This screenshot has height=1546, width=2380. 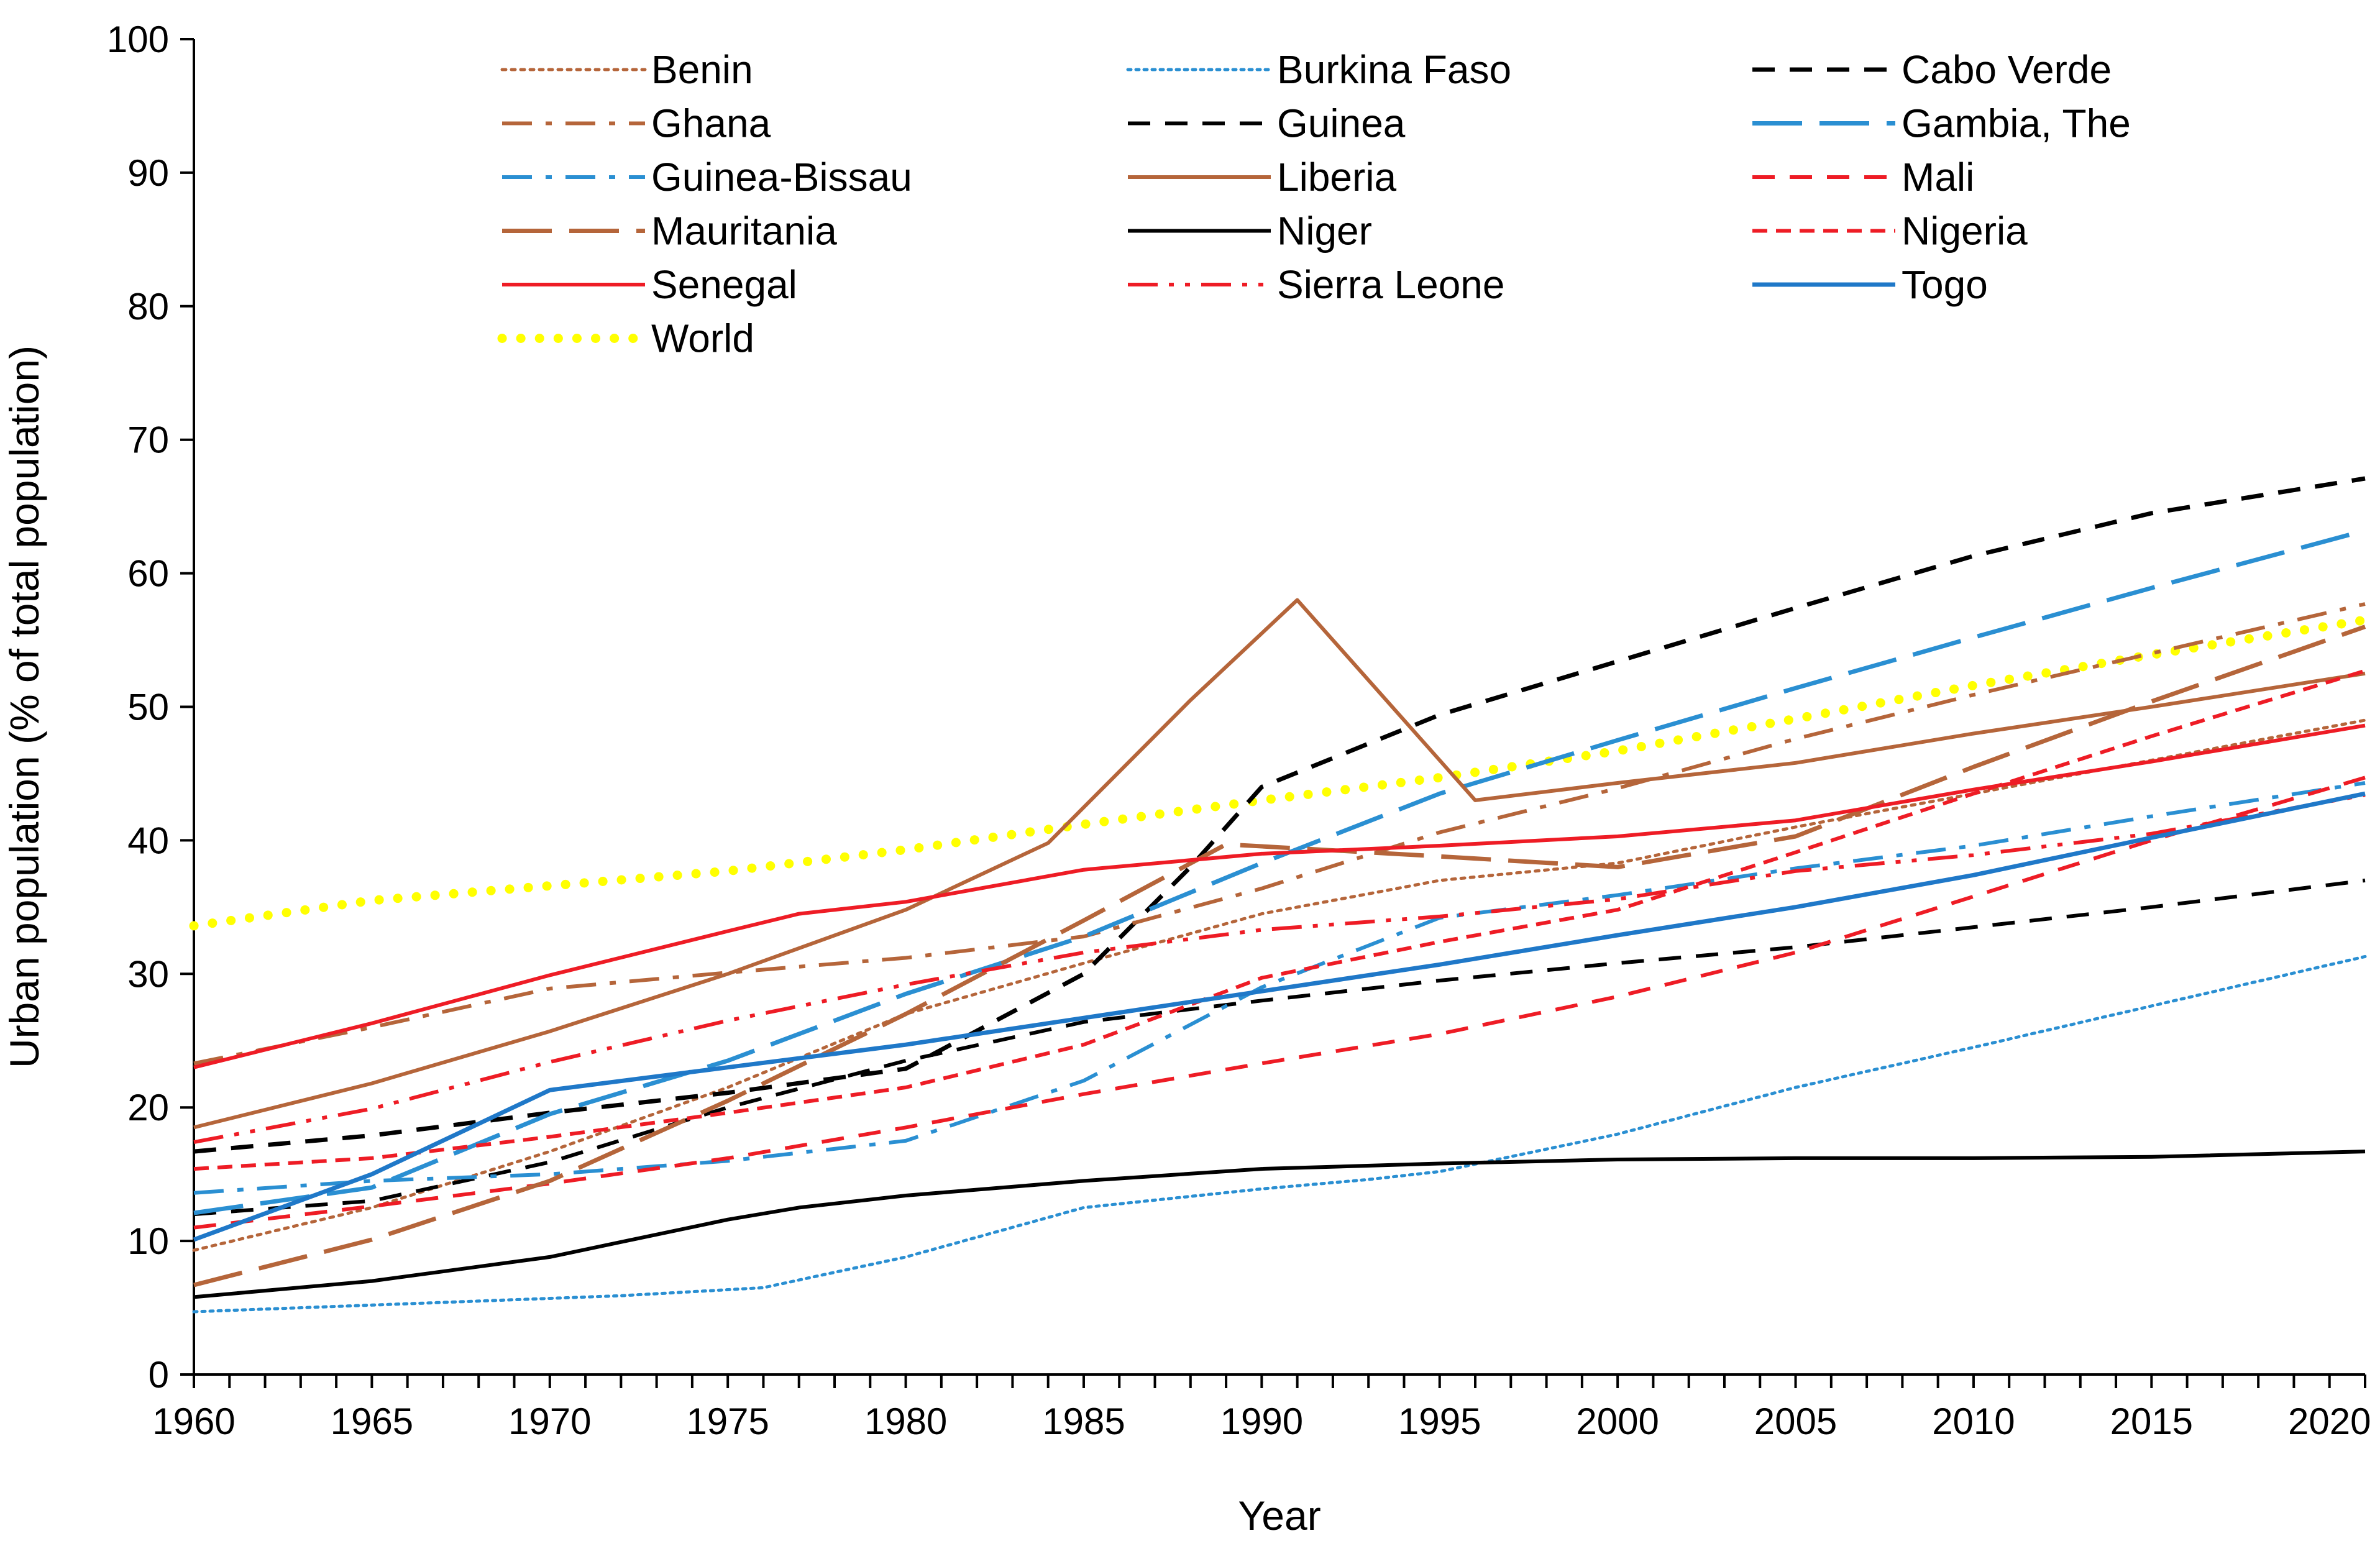 I want to click on x-tick-label: 2005, so click(x=1796, y=1421).